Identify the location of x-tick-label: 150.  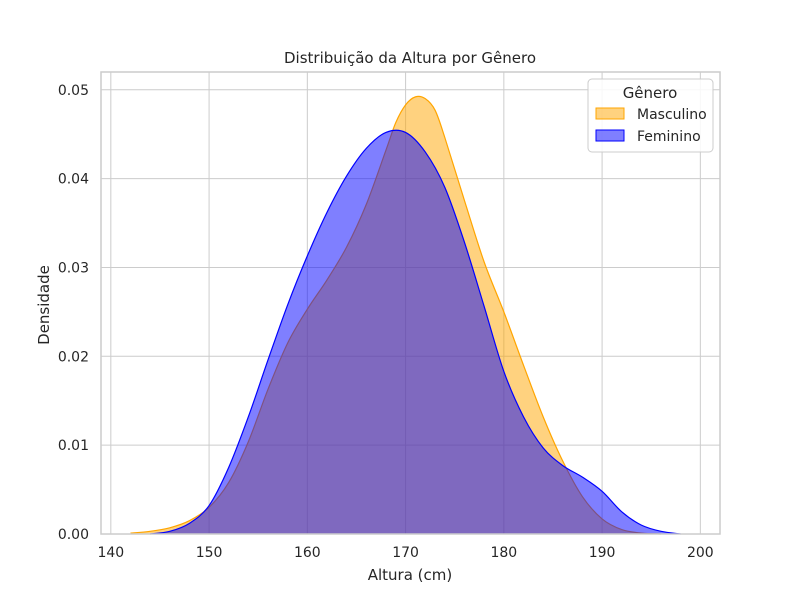
(209, 553).